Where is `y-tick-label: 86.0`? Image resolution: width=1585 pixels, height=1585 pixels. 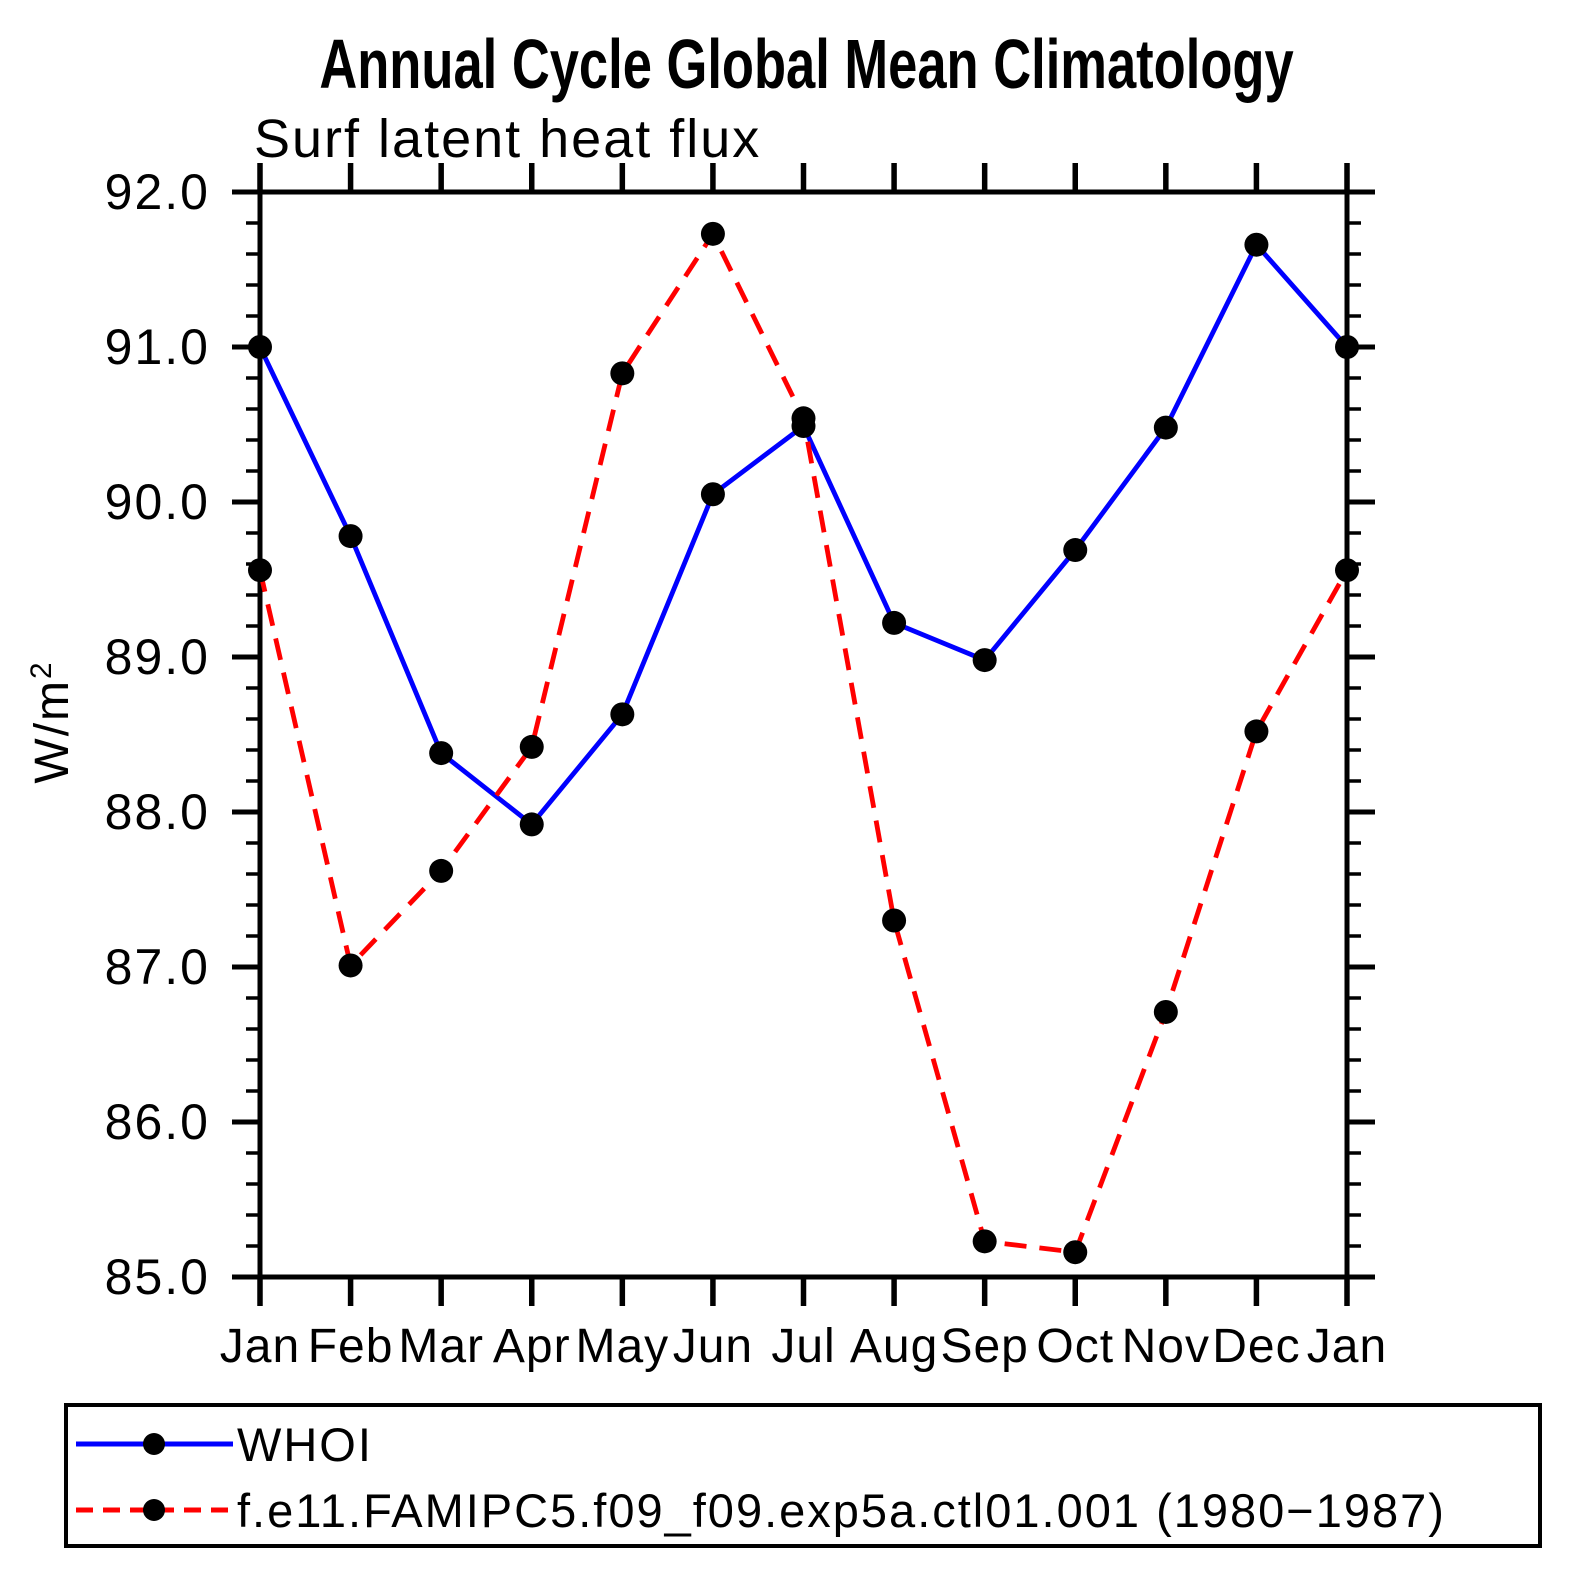
y-tick-label: 86.0 is located at coordinates (157, 1122).